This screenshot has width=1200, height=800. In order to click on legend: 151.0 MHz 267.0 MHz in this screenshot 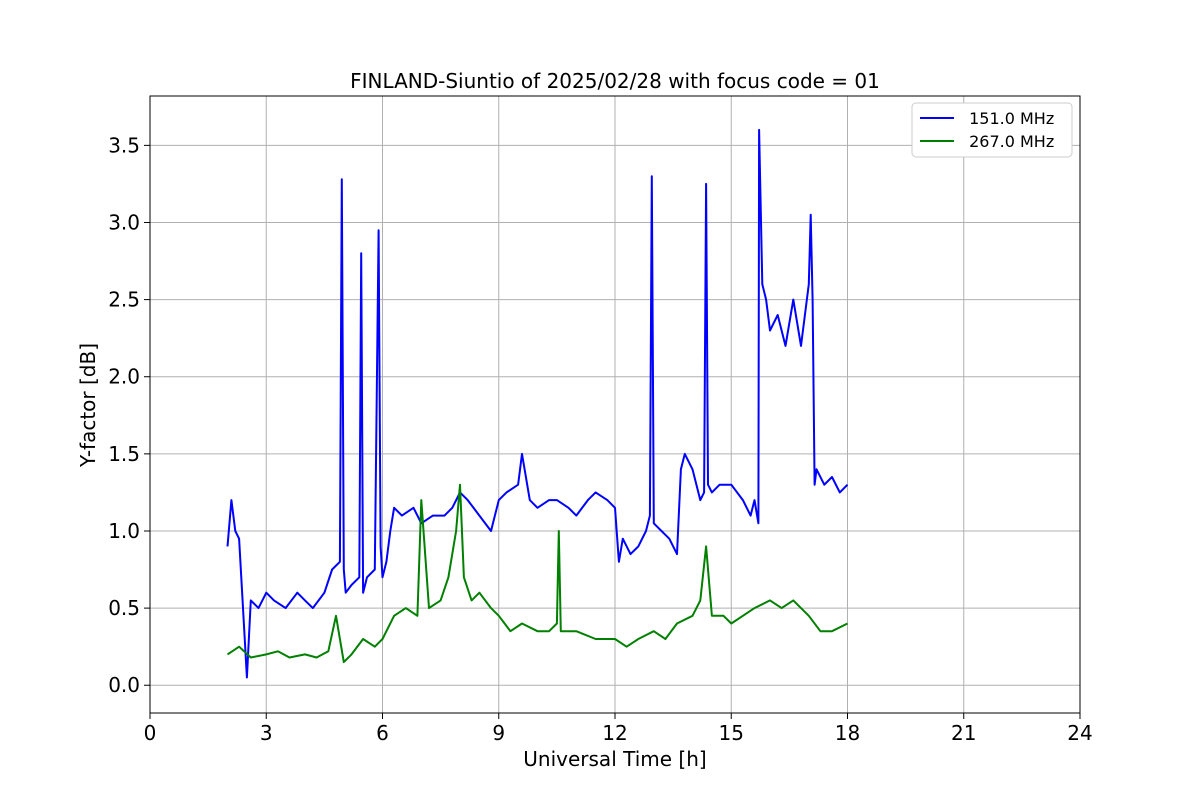, I will do `click(992, 130)`.